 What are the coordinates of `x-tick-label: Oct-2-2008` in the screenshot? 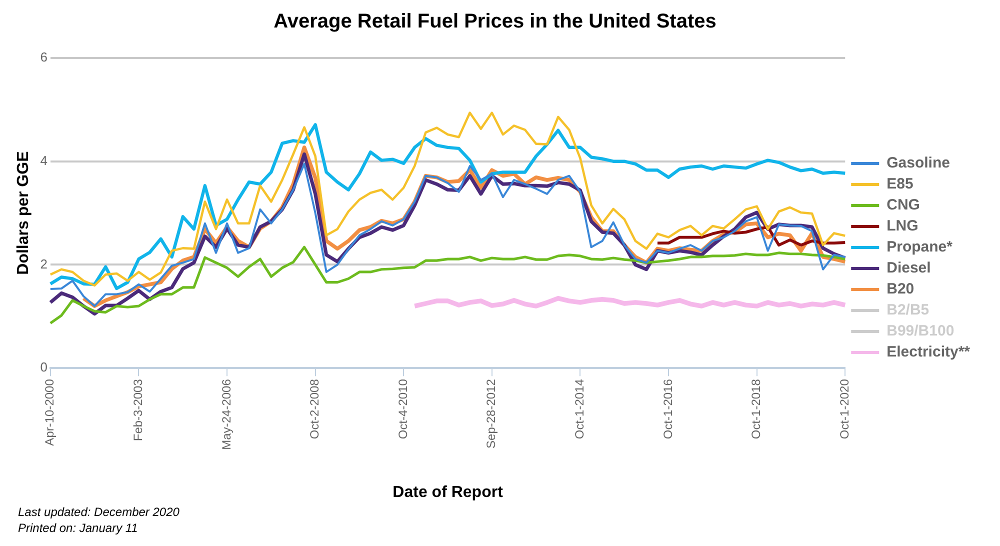 It's located at (315, 409).